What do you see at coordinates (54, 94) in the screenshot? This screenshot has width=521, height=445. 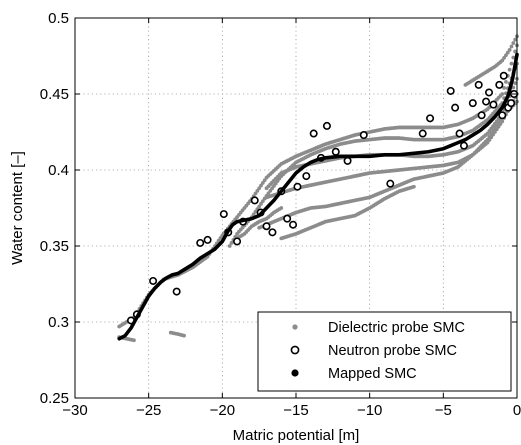 I see `y-tick-label-4: 0.45` at bounding box center [54, 94].